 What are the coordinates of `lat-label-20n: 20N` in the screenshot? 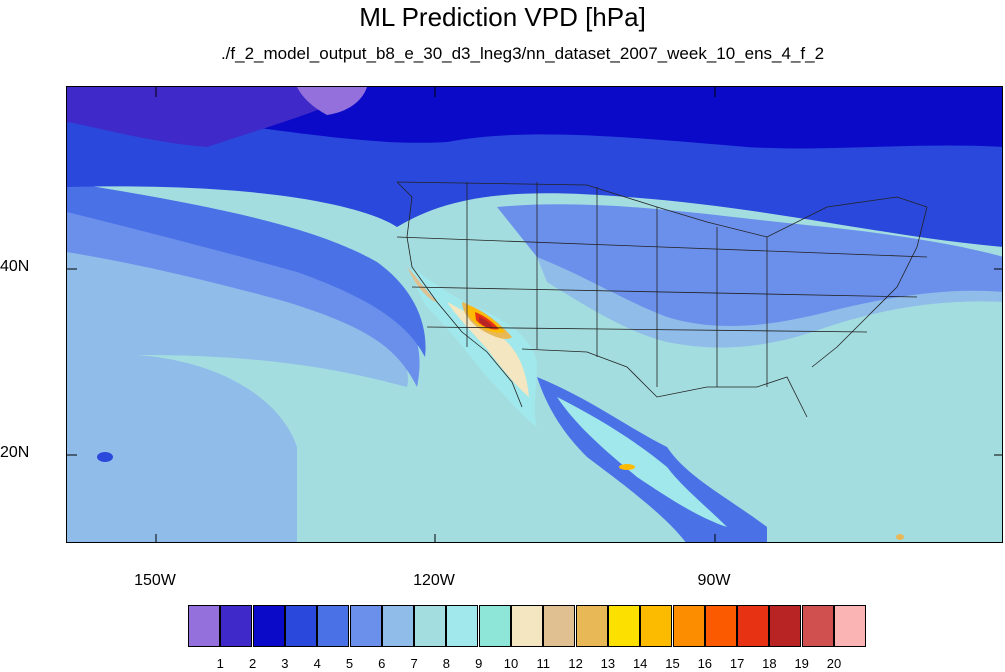 It's located at (15, 452).